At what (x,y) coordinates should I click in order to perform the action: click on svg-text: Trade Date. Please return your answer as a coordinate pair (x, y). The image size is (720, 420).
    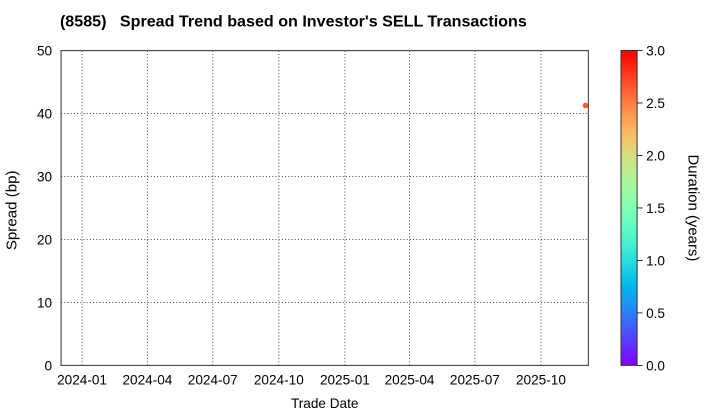
    Looking at the image, I should click on (325, 403).